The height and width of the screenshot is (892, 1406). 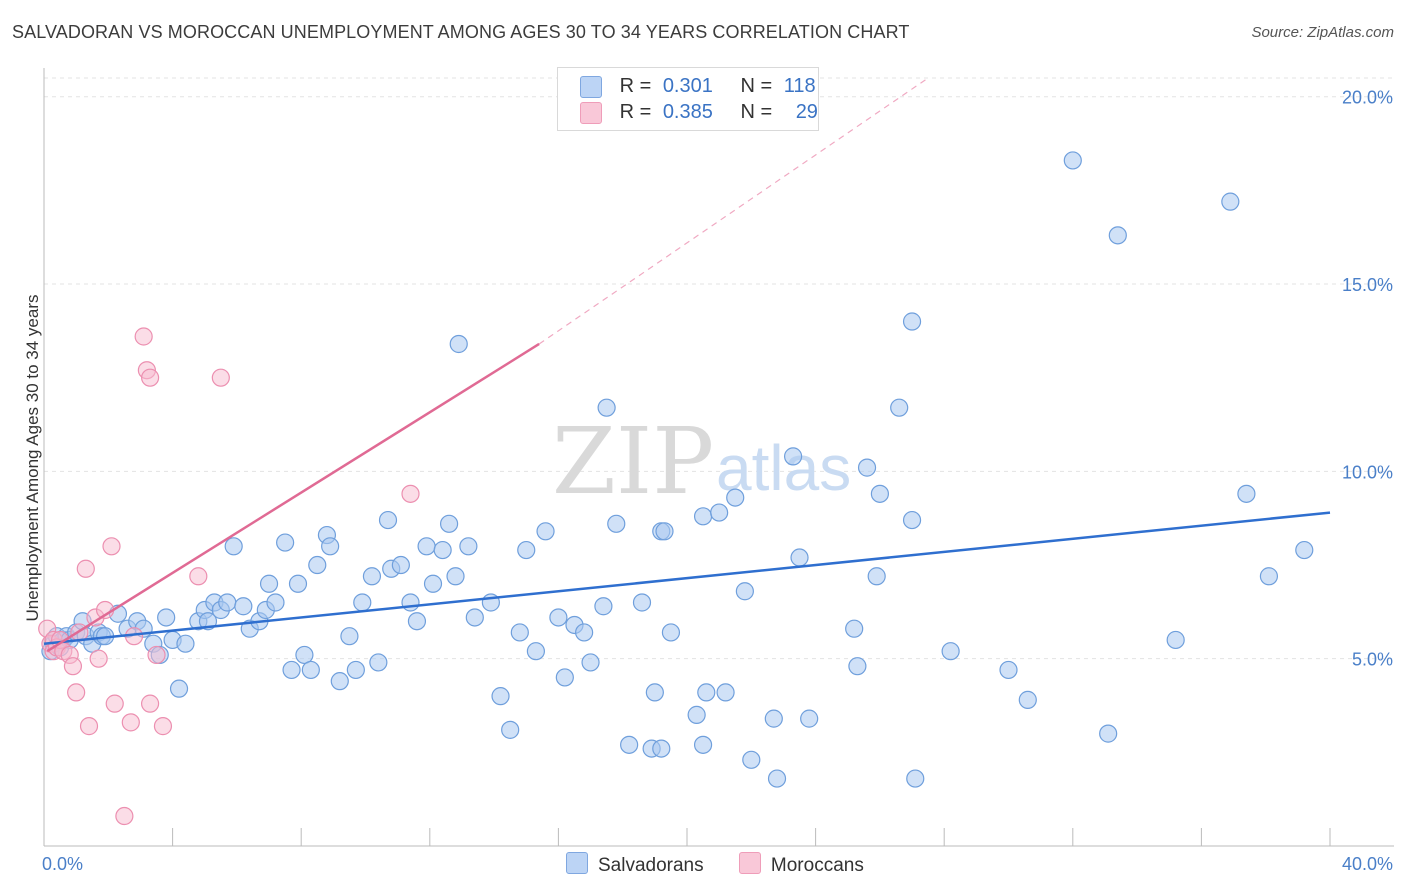 I want to click on salvadoran-swatch, so click(x=591, y=86).